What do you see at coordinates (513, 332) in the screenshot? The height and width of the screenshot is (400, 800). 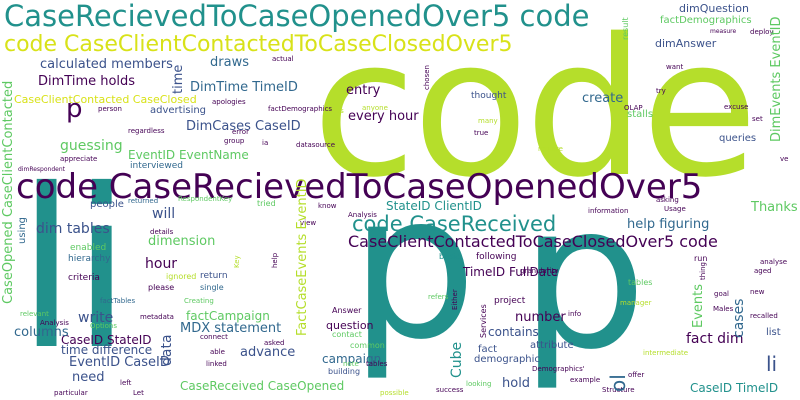 I see `word-contains: contains` at bounding box center [513, 332].